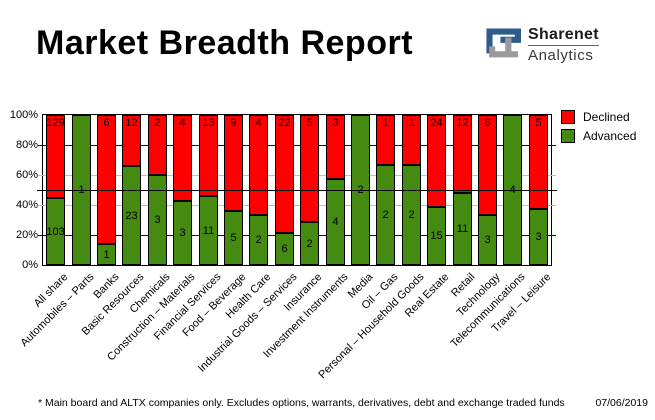  What do you see at coordinates (297, 205) in the screenshot?
I see `gridline-40pct` at bounding box center [297, 205].